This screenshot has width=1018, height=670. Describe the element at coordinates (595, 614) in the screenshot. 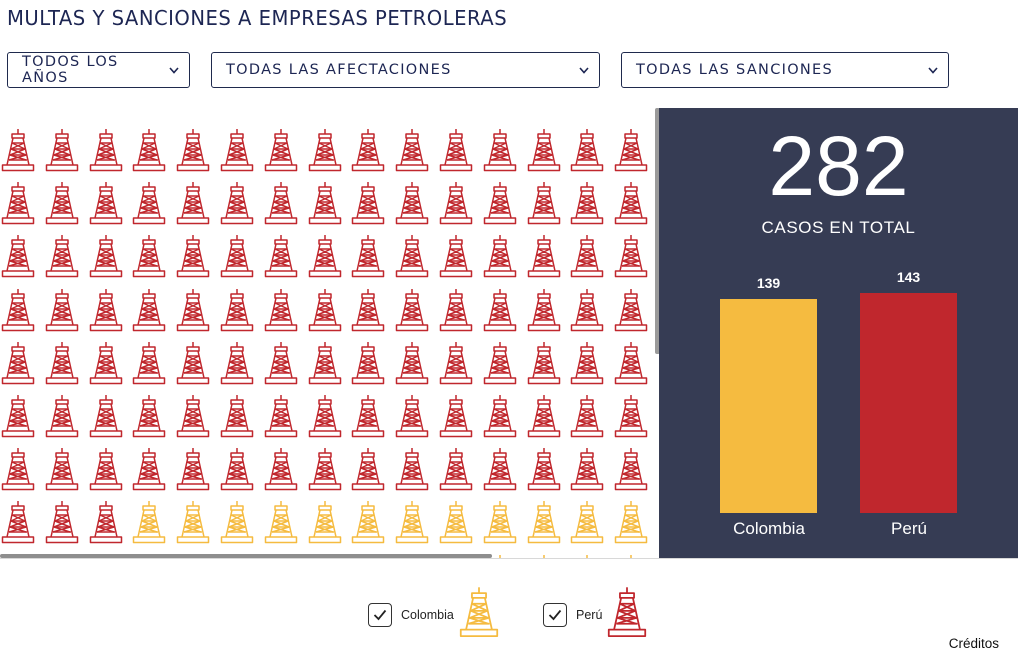

I see `legend-item-peru: Perú` at that location.